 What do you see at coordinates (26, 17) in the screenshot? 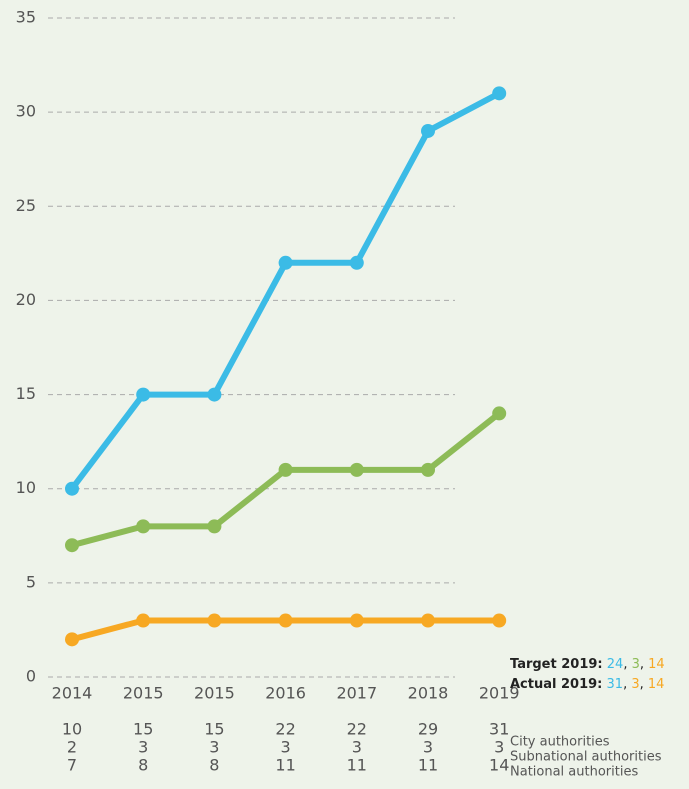
I see `y-tick-label: 35` at bounding box center [26, 17].